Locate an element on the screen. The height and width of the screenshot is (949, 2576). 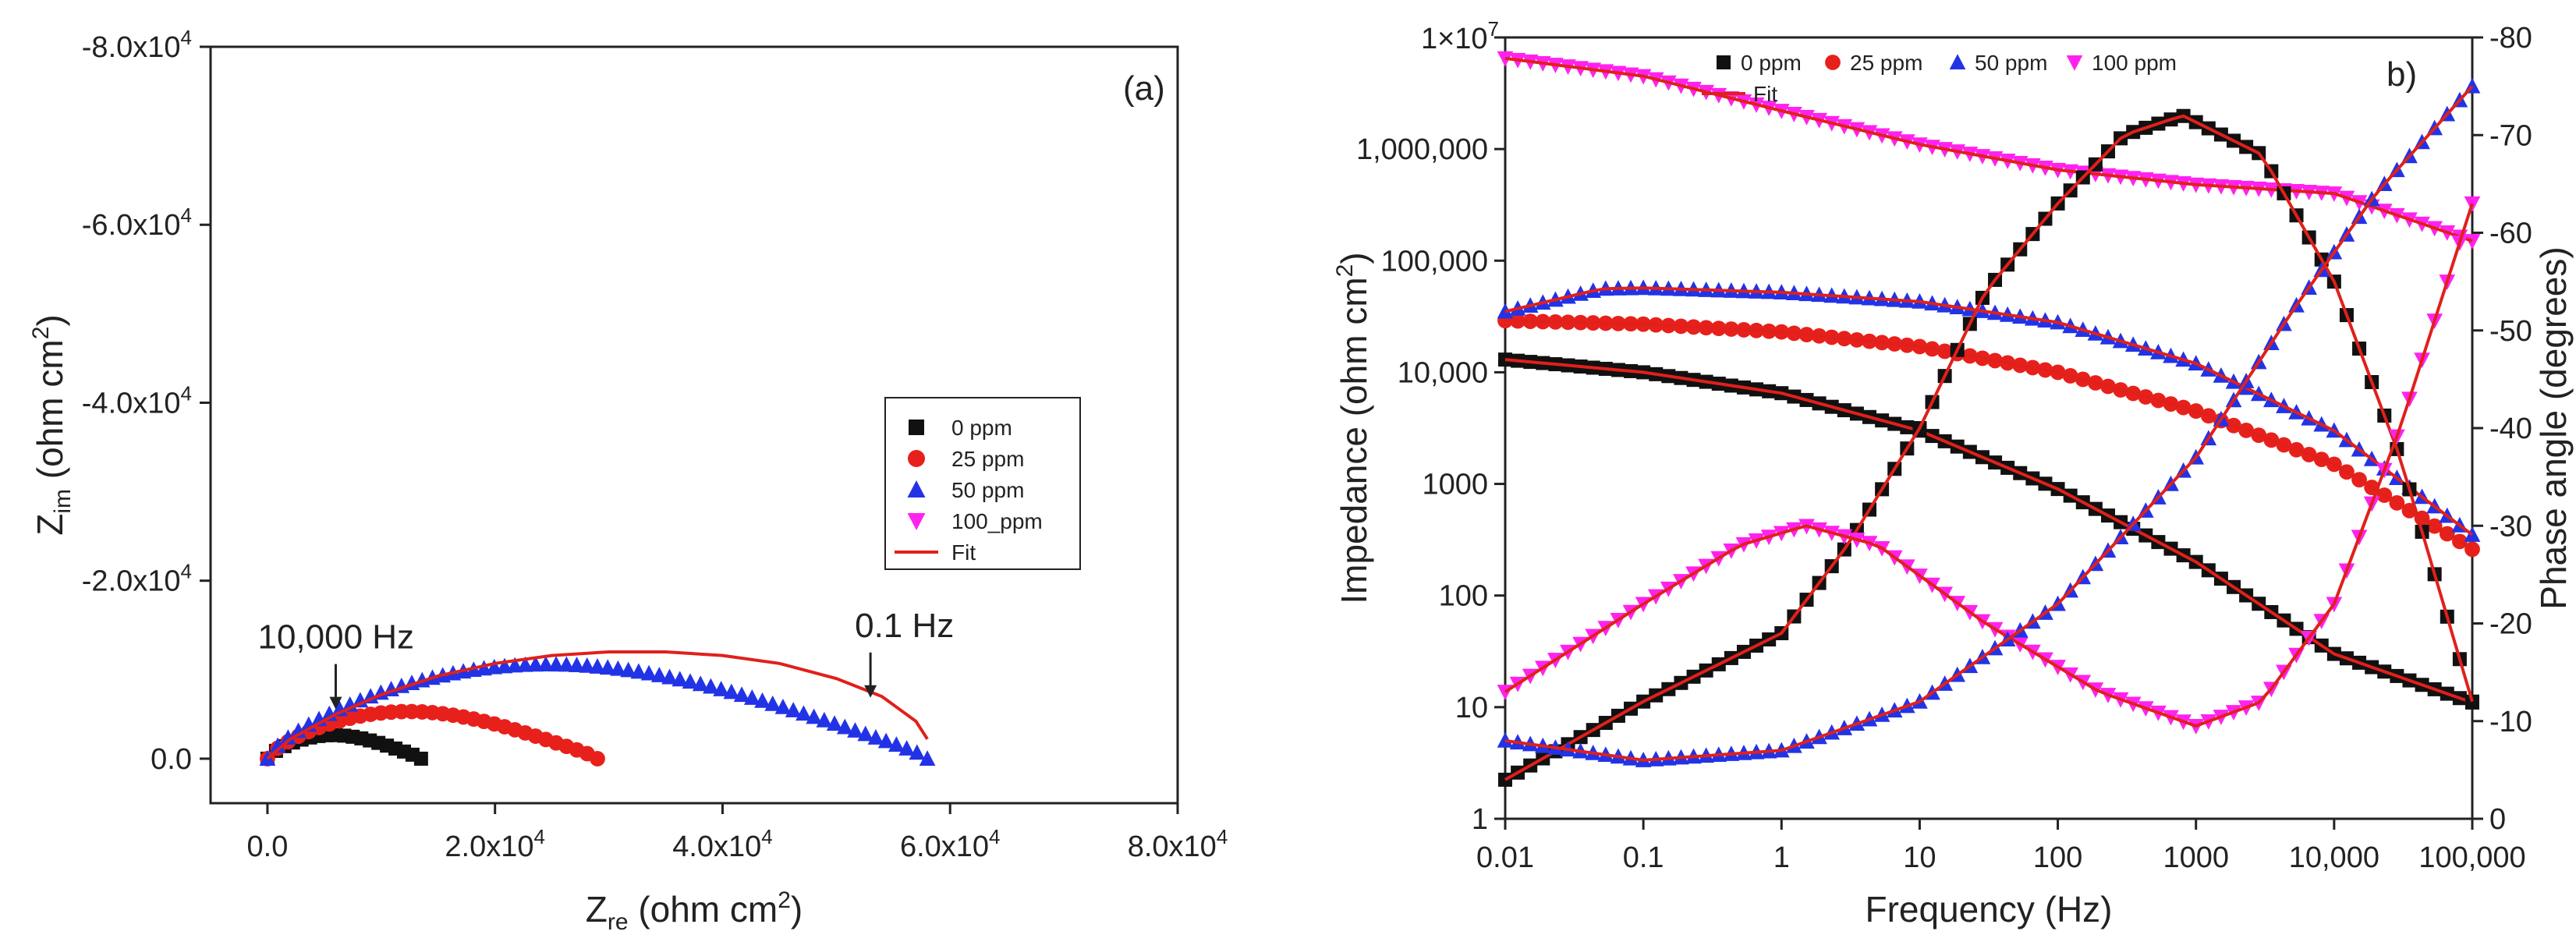
panel-a-data is located at coordinates (597, 708).